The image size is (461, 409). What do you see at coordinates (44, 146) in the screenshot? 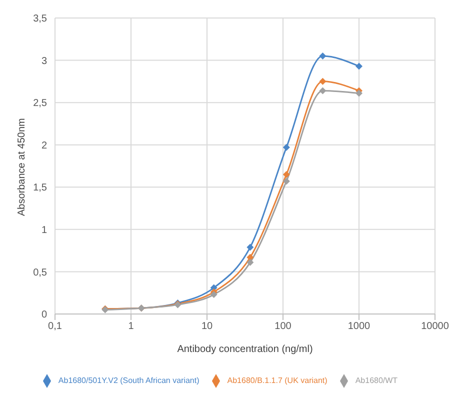
I see `y-tick-label: 2` at bounding box center [44, 146].